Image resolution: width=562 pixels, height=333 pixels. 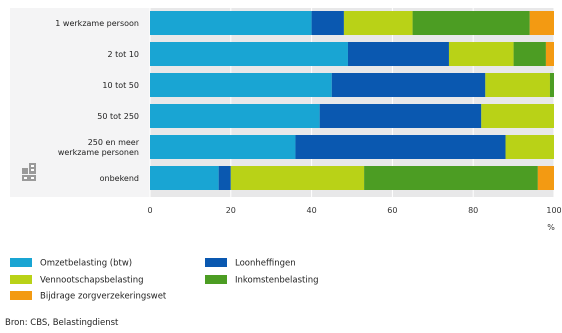 What do you see at coordinates (392, 210) in the screenshot?
I see `x-tick-label: 60` at bounding box center [392, 210].